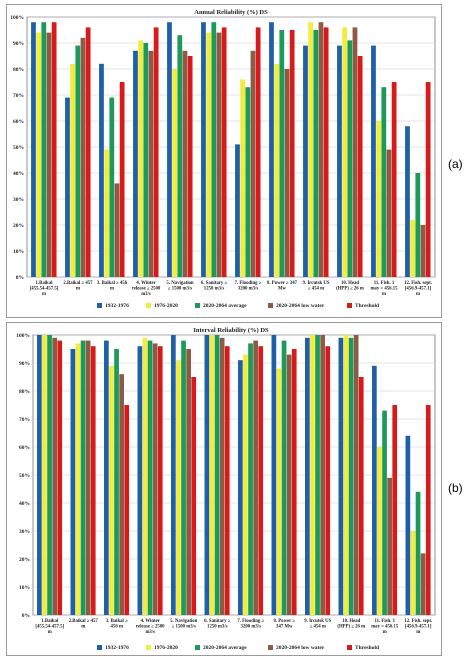  Describe the element at coordinates (250, 624) in the screenshot. I see `x-tick-label: 7. Flooding ≥3200 m3/s` at that location.